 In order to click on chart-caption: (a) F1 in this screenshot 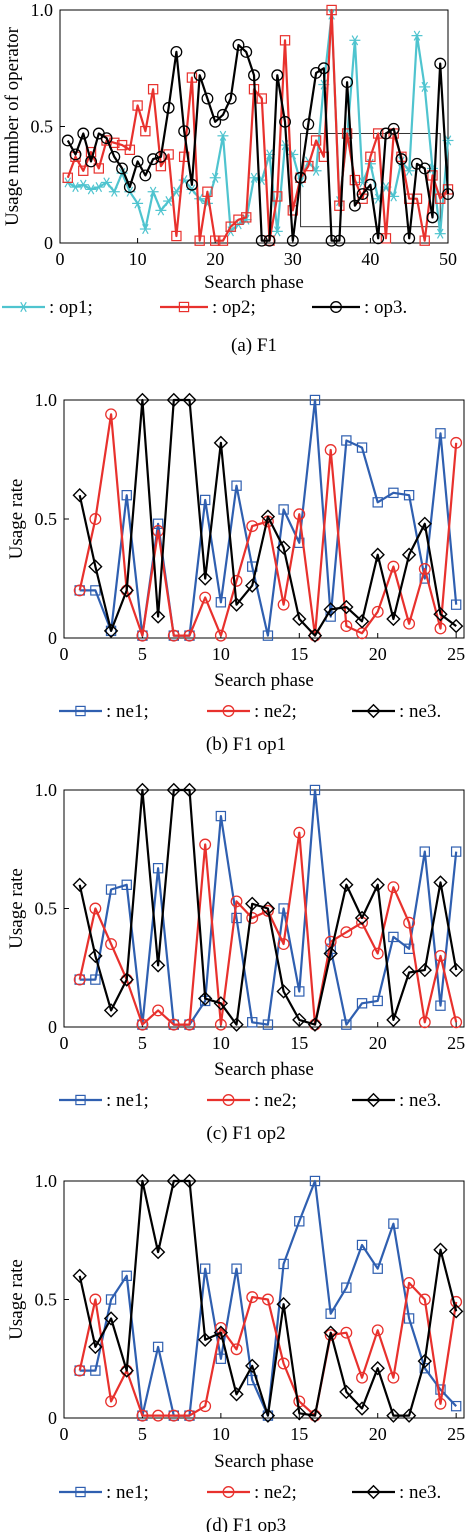, I will do `click(254, 345)`.